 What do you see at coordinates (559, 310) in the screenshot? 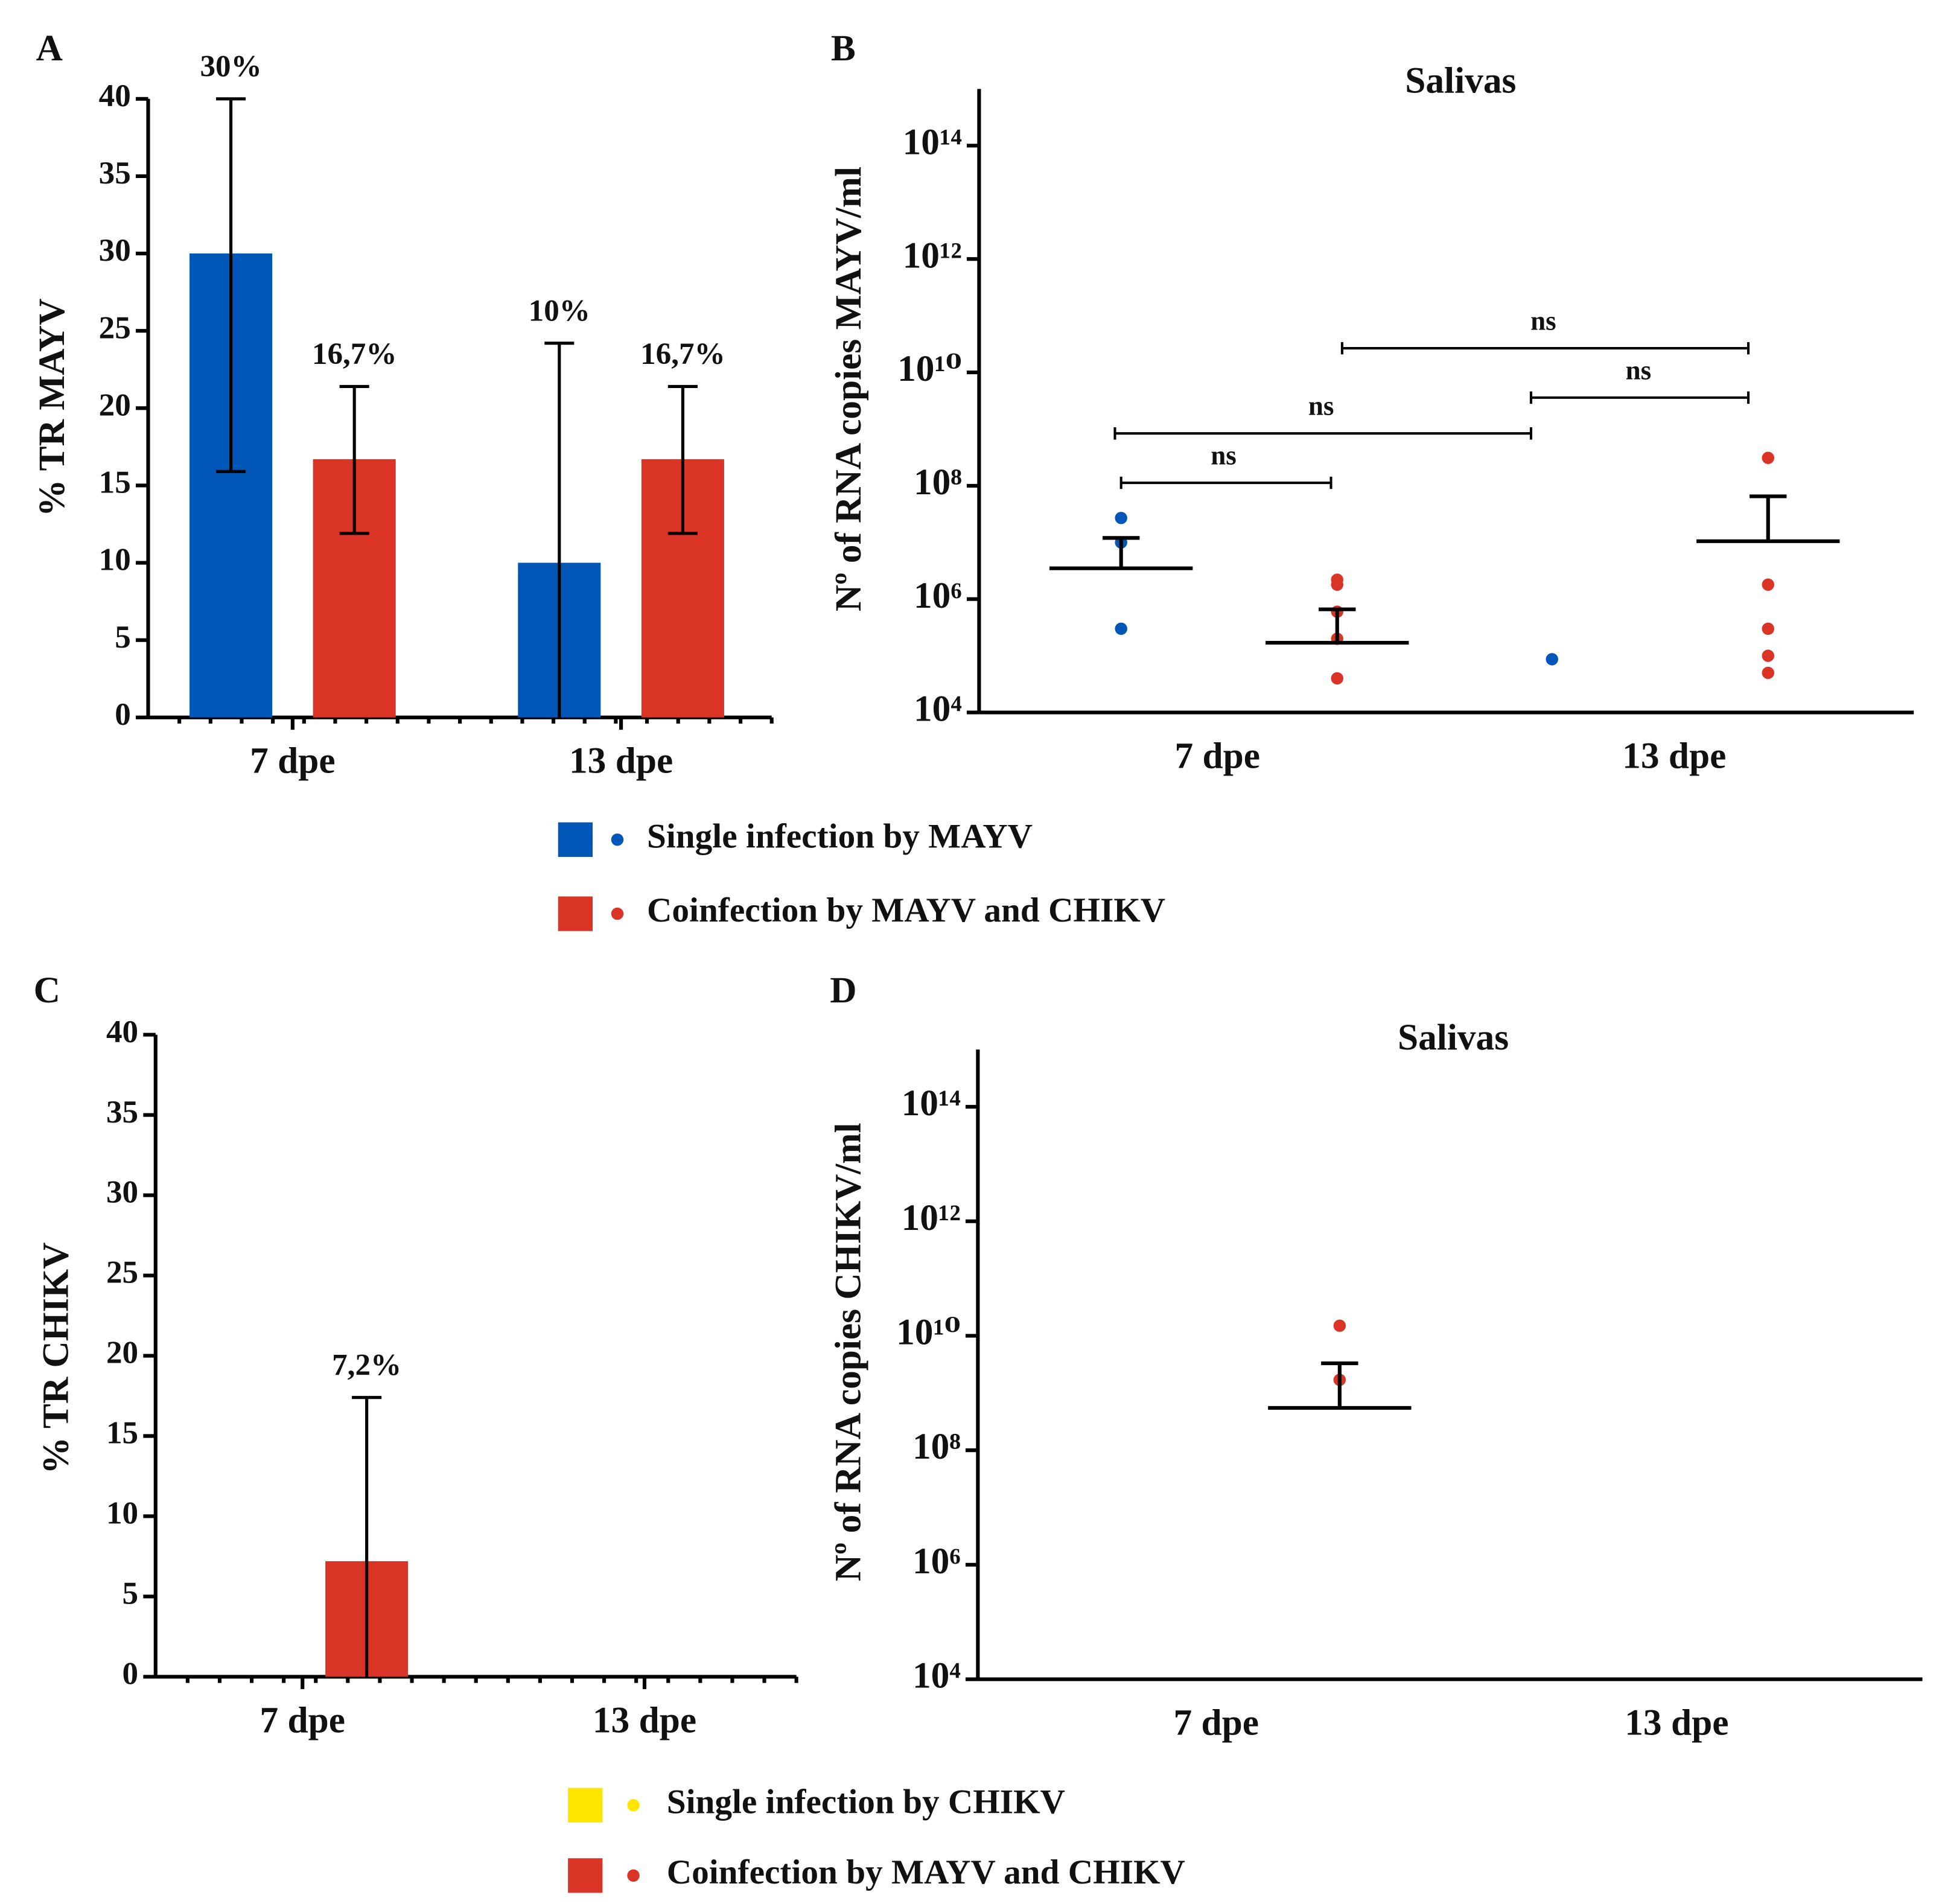
I see `value-label: 10%` at bounding box center [559, 310].